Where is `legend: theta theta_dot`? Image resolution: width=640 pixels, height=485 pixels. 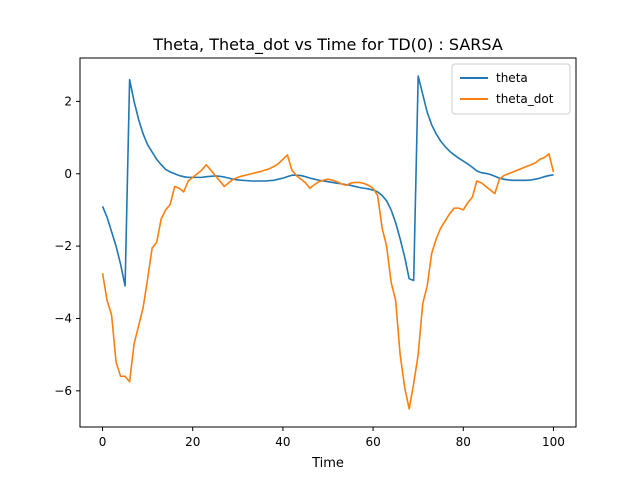 legend: theta theta_dot is located at coordinates (511, 89).